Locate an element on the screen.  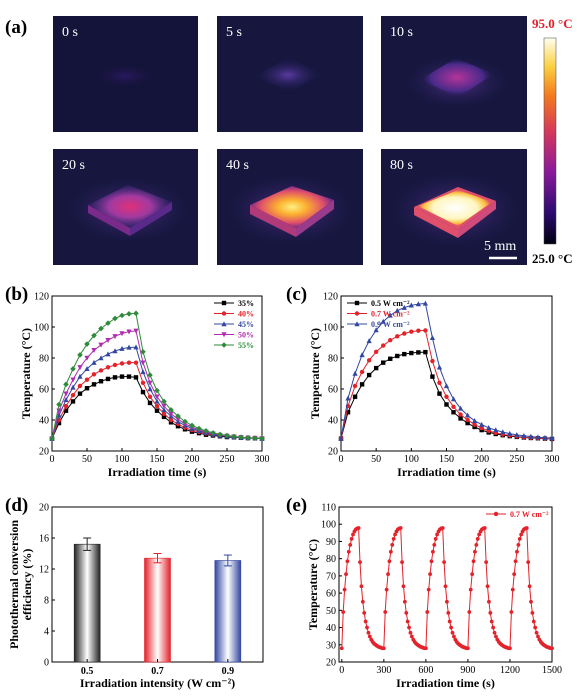
x-tick-label: 100 is located at coordinates (122, 459).